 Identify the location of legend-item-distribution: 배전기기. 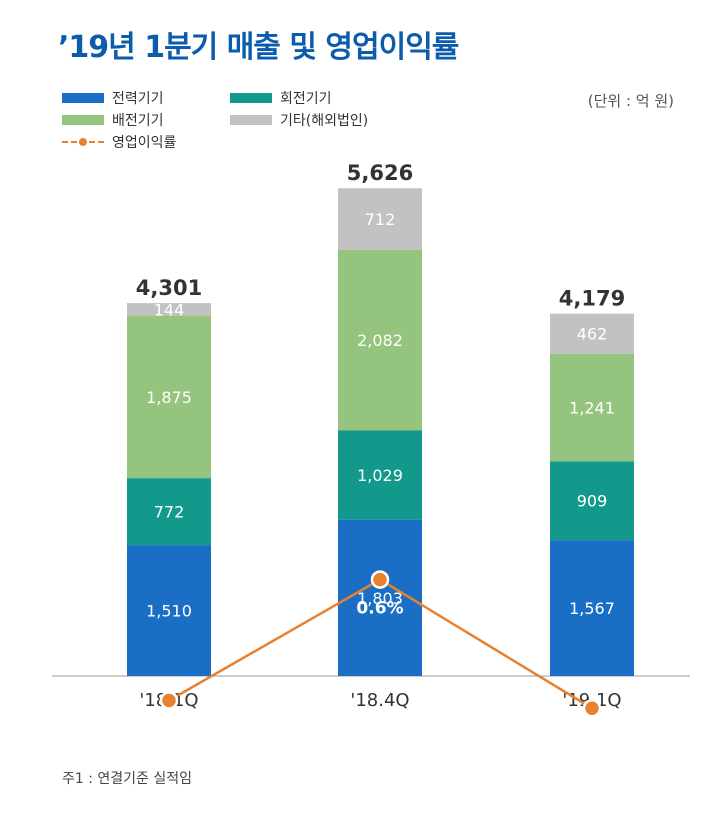
(113, 120).